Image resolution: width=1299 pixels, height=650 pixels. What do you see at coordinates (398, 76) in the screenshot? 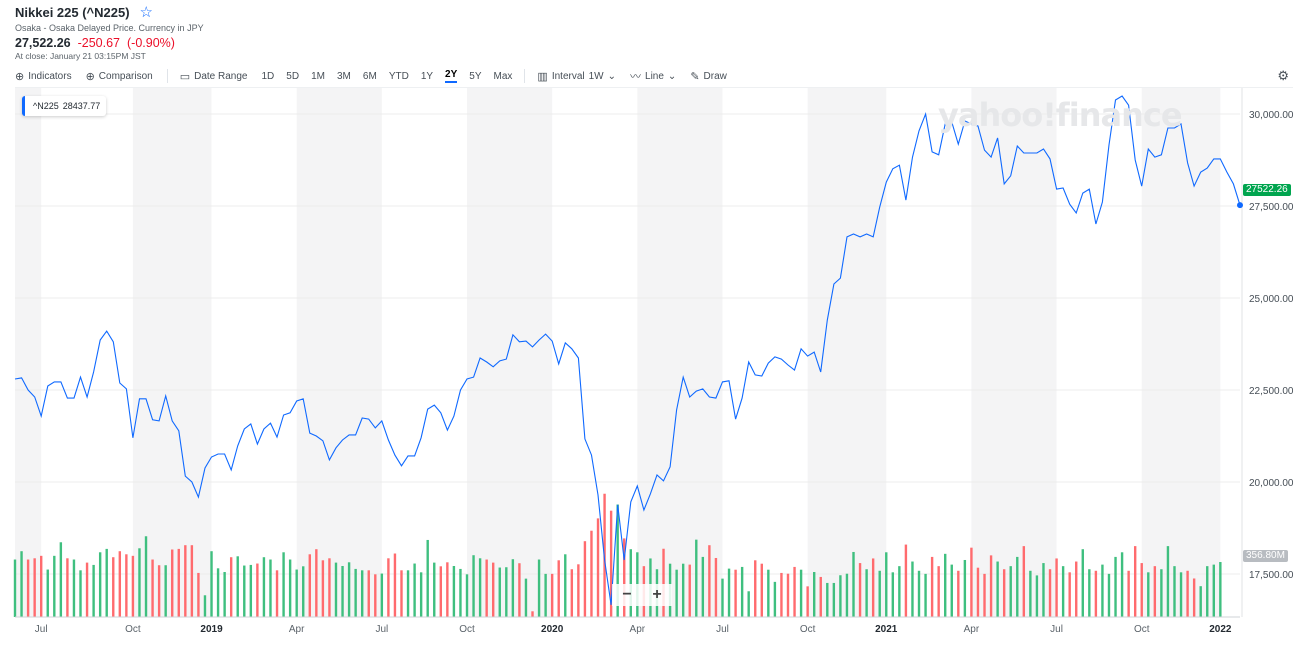
I see `range-ytd: YTD` at bounding box center [398, 76].